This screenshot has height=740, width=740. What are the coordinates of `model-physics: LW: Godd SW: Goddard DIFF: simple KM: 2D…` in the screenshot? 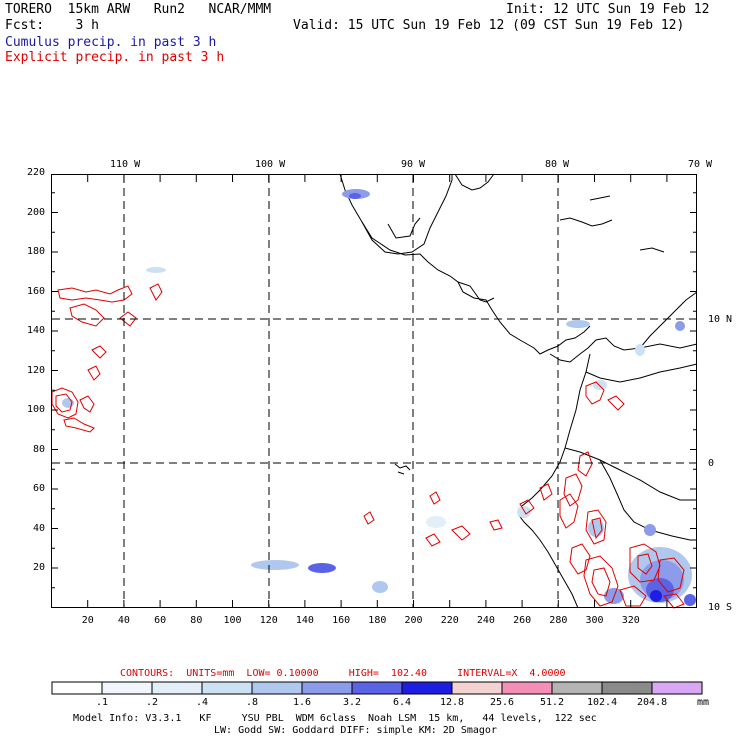 It's located at (355, 730).